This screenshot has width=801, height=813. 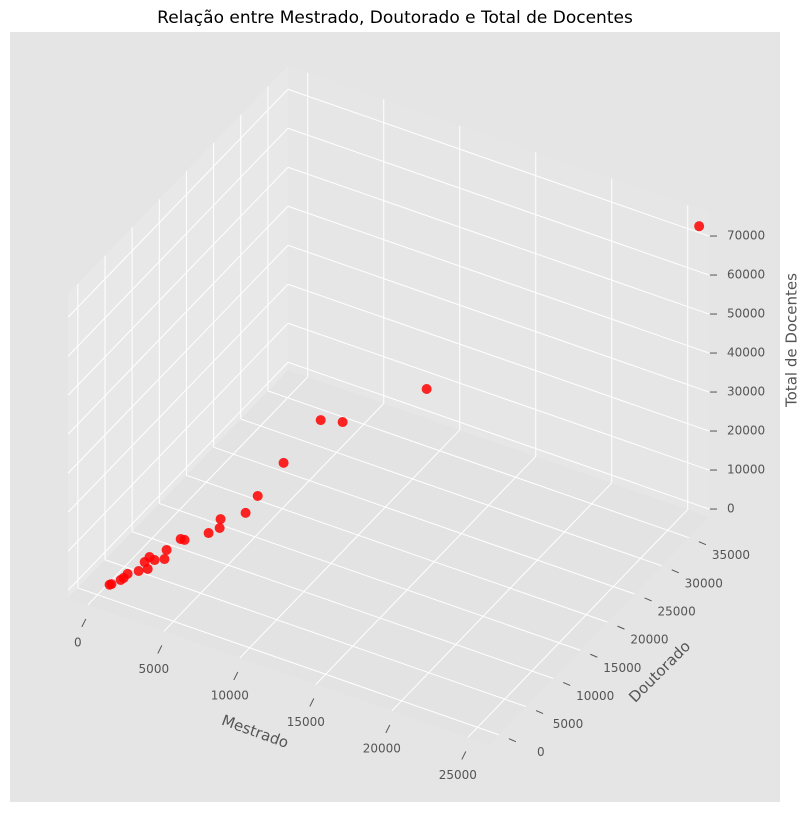 I want to click on x-tick-label: 15000, so click(x=306, y=722).